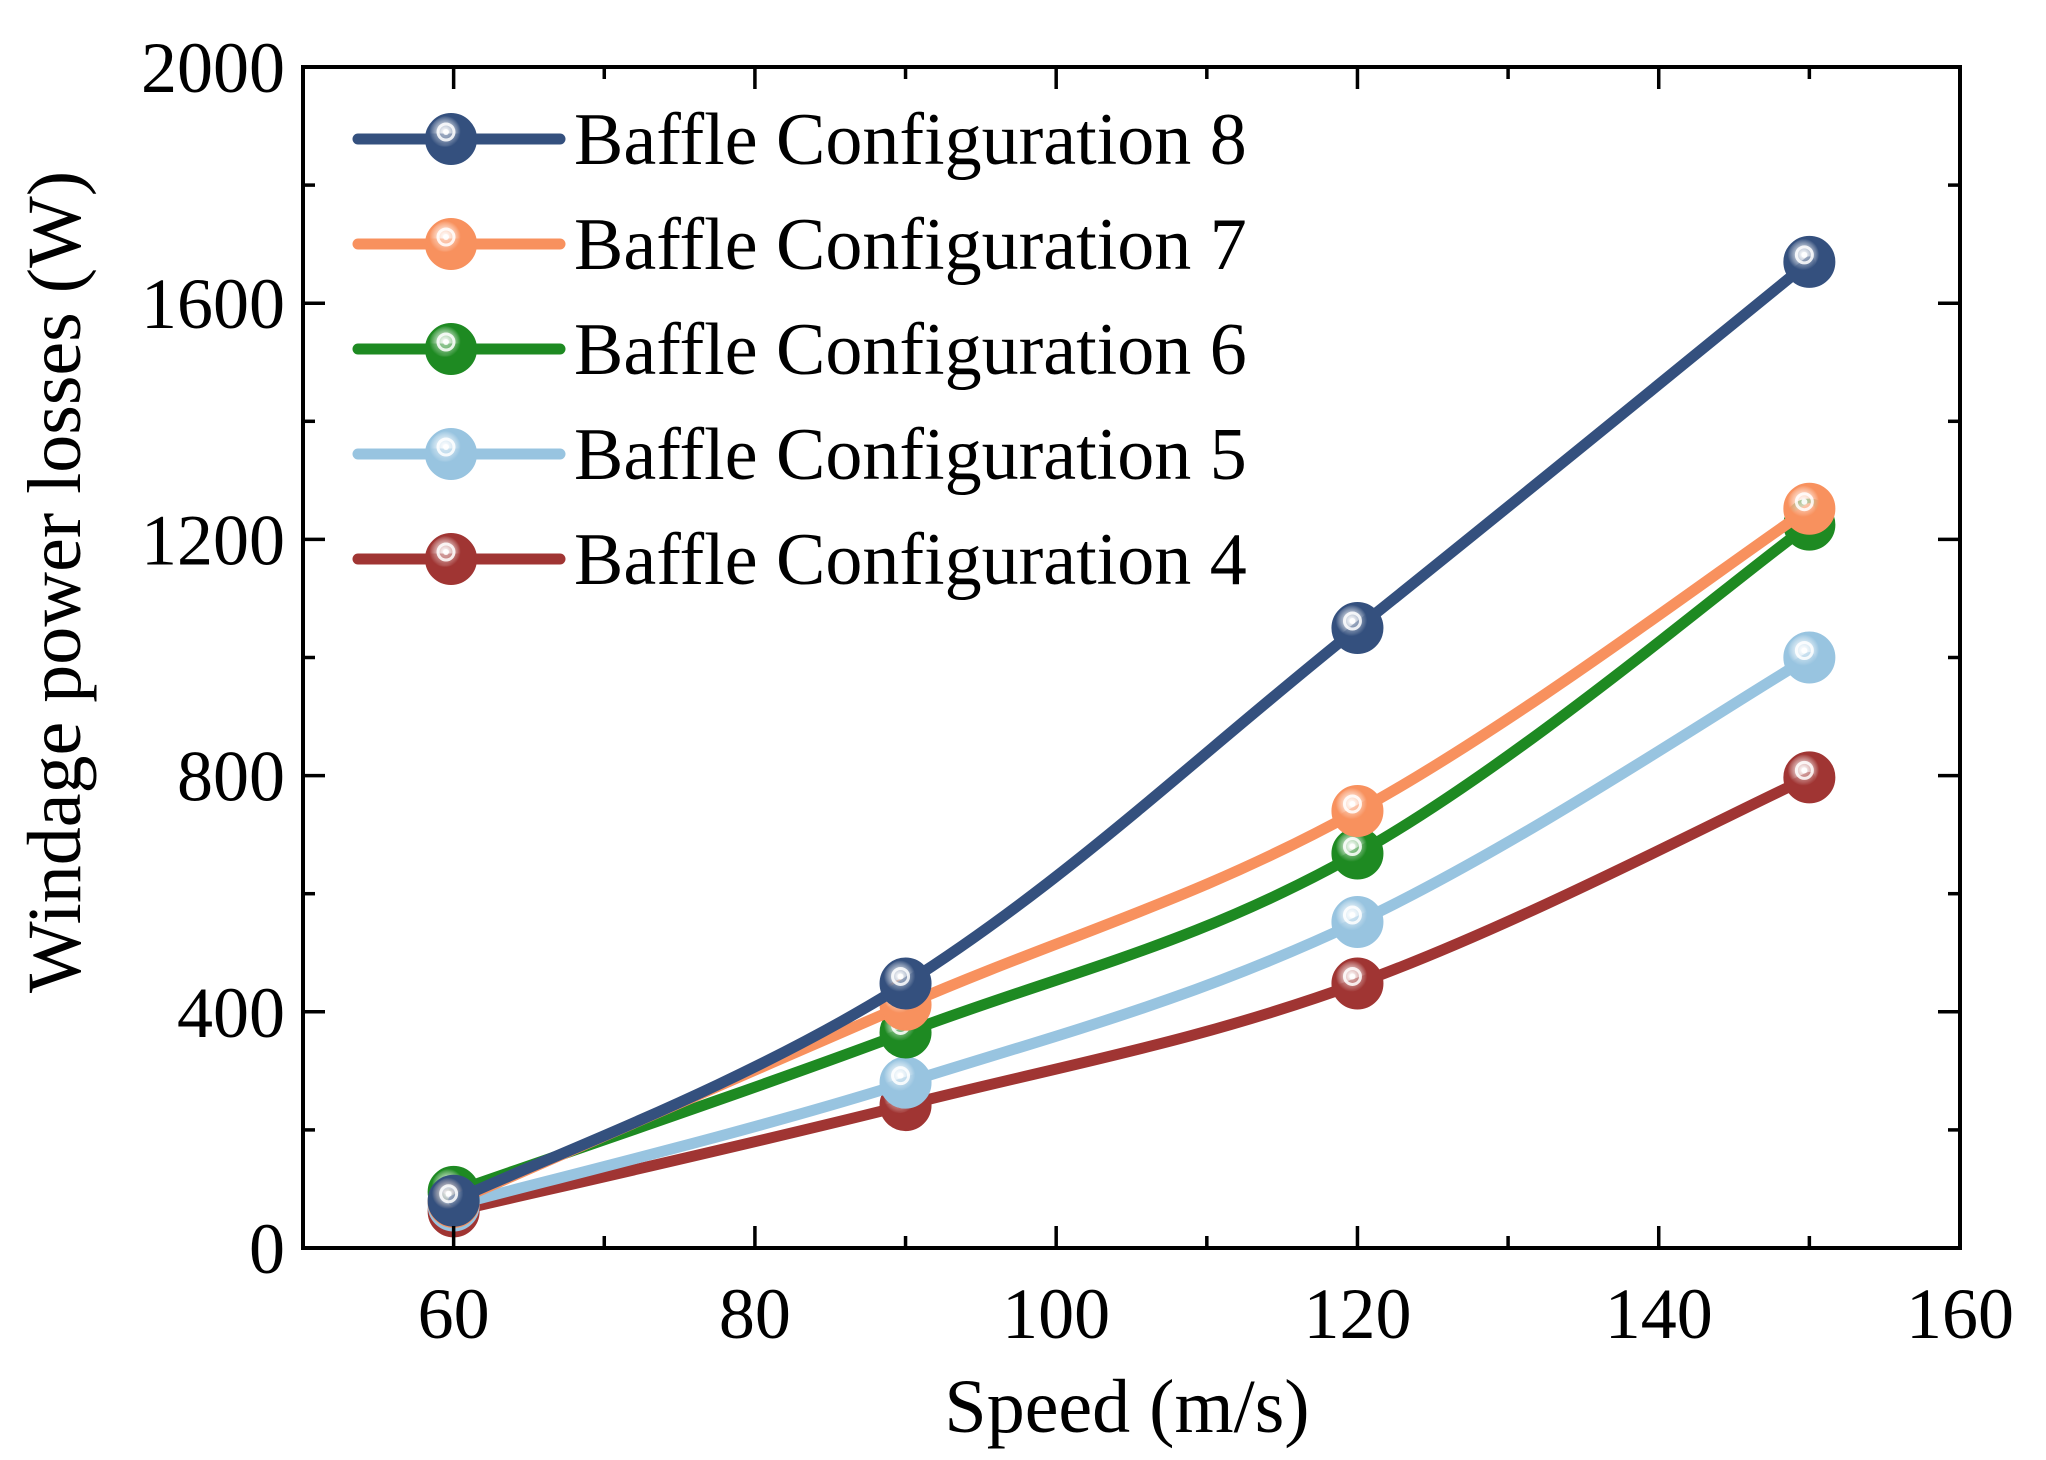 This screenshot has height=1460, width=2046. I want to click on legend-item: Baffle Configuration 7, so click(799, 245).